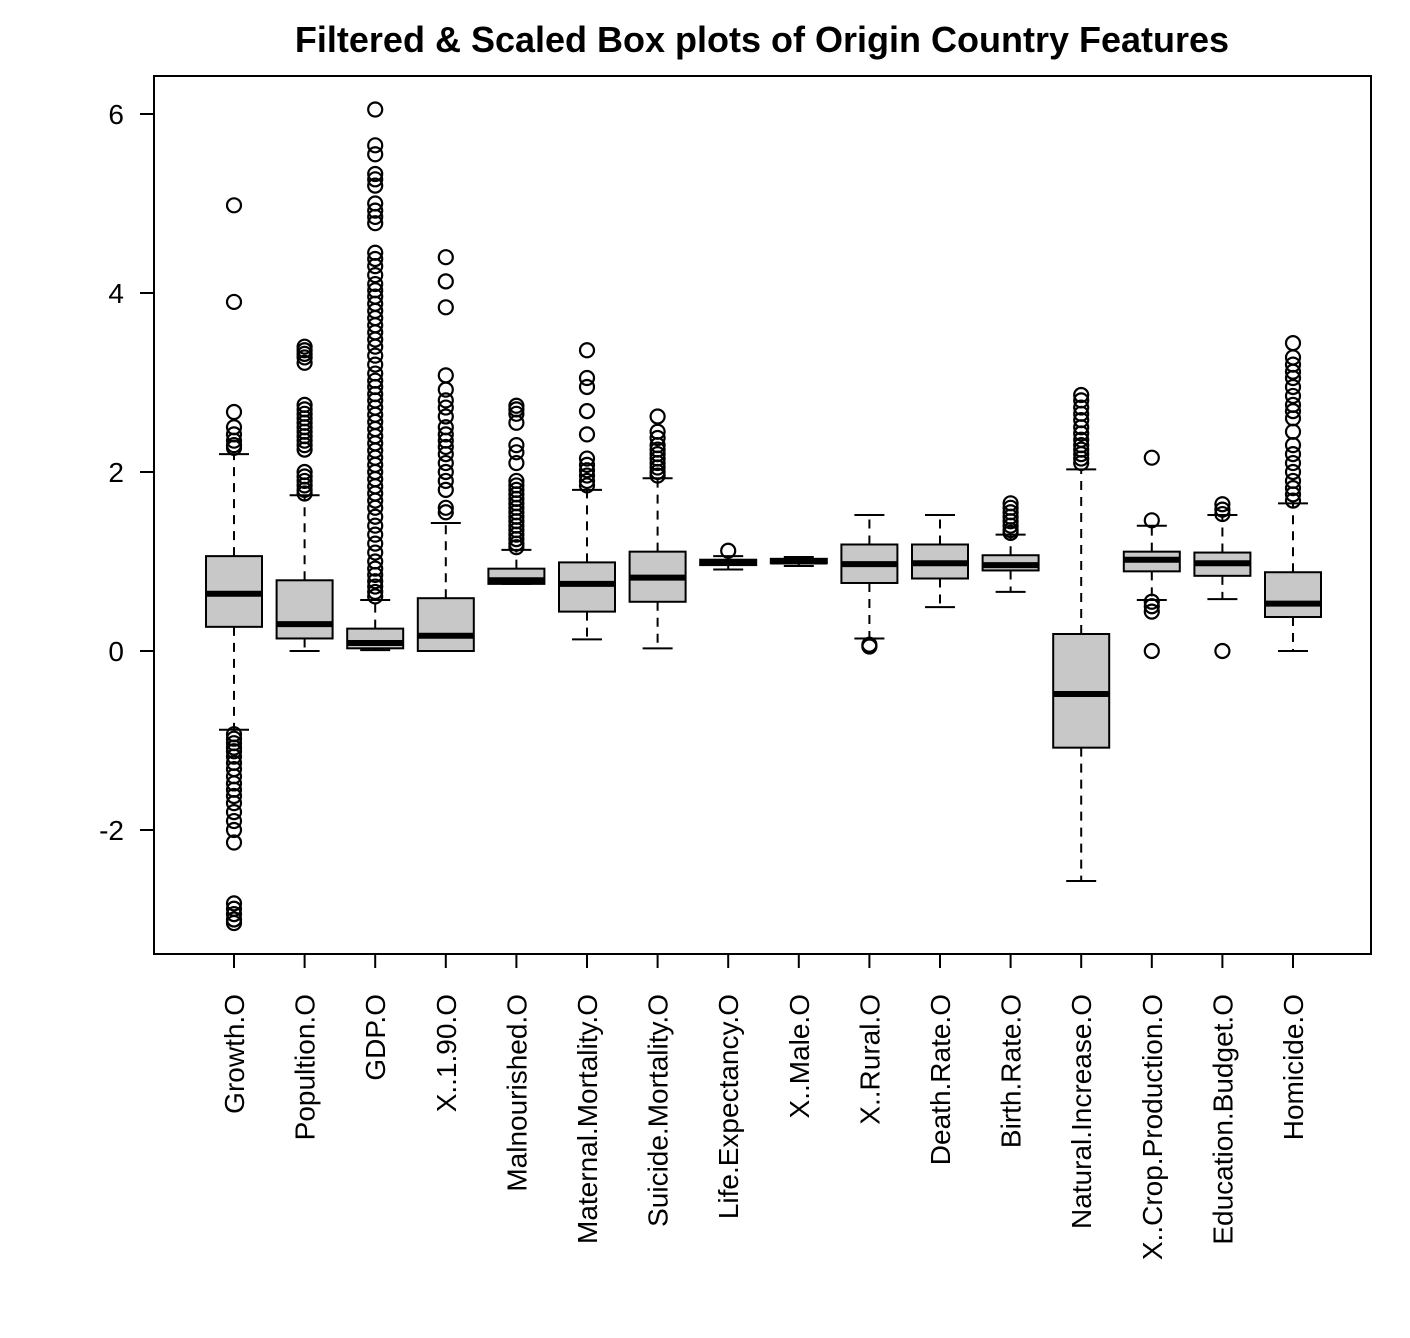  Describe the element at coordinates (940, 1079) in the screenshot. I see `x-tick-label: Death.Rate.O` at that location.